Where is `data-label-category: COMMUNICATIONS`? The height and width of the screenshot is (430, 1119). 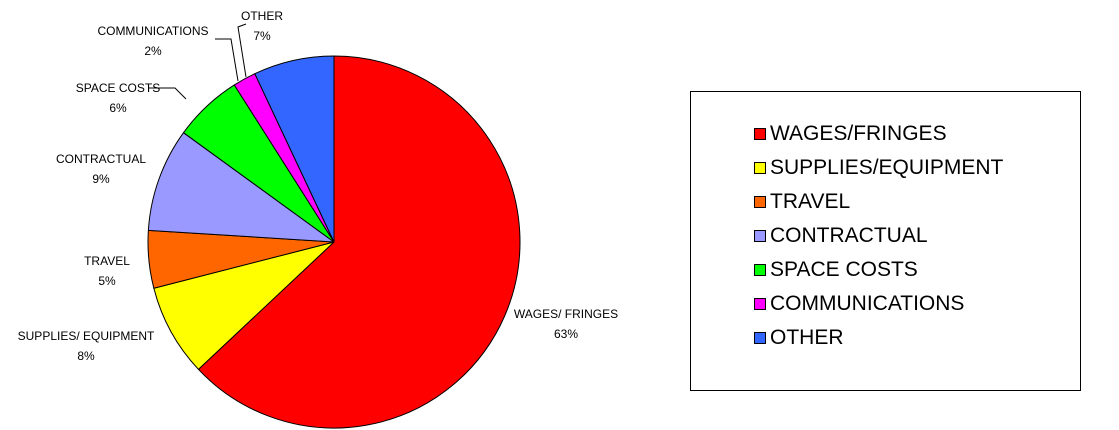
data-label-category: COMMUNICATIONS is located at coordinates (152, 31).